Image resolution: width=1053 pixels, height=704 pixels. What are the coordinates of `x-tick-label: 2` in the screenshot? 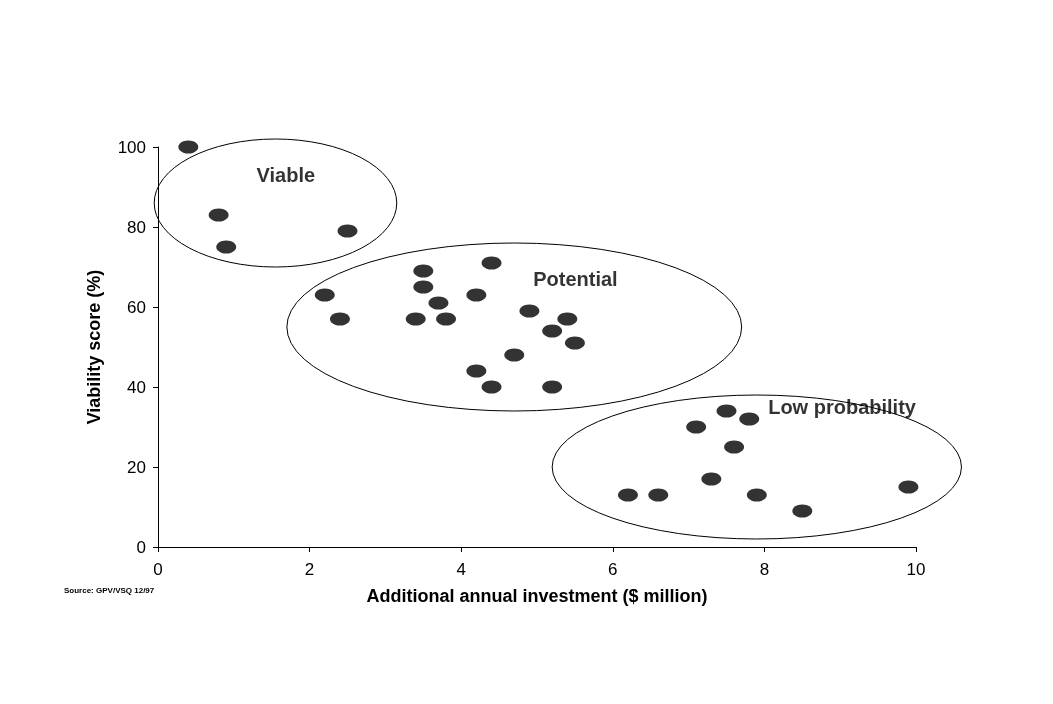 It's located at (309, 569).